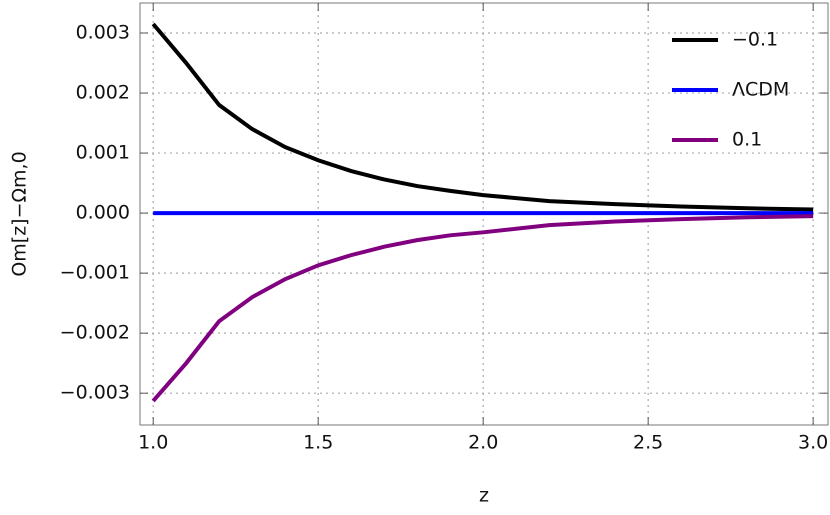 The width and height of the screenshot is (830, 515). Describe the element at coordinates (95, 333) in the screenshot. I see `y-tick-label: −0.002` at that location.